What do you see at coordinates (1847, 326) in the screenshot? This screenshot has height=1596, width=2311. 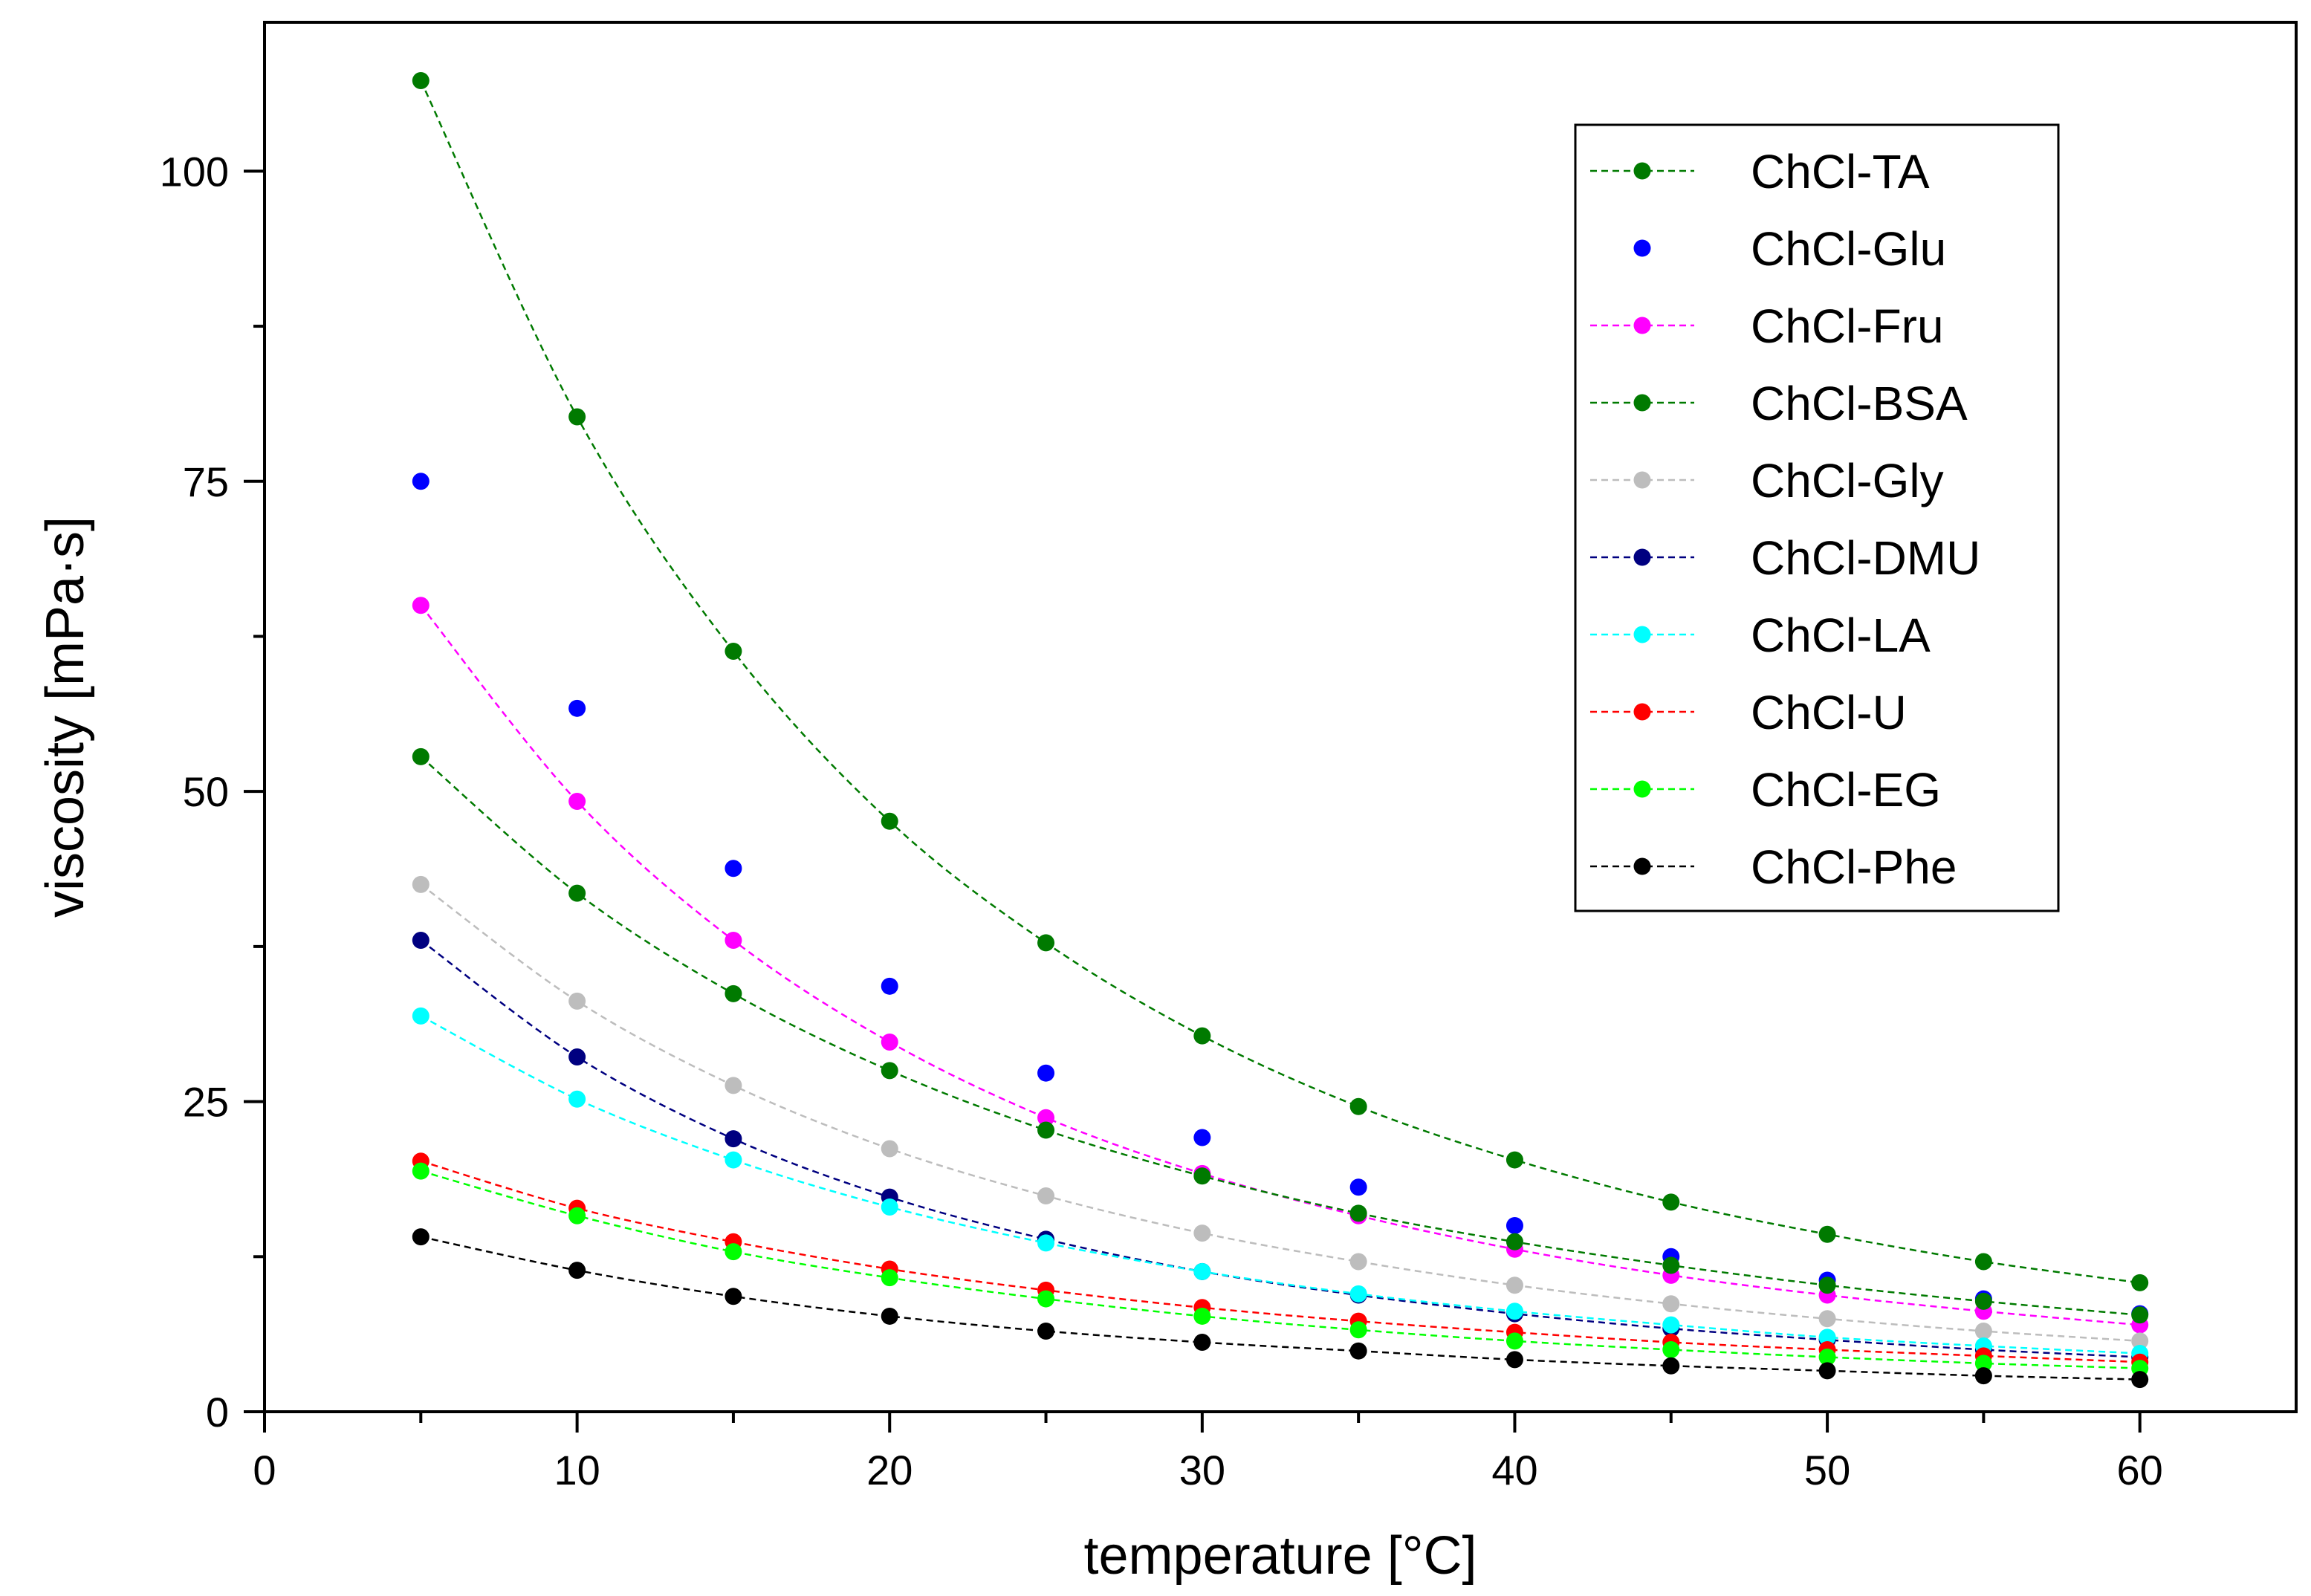 I see `legend-label: ChCl-Fru` at bounding box center [1847, 326].